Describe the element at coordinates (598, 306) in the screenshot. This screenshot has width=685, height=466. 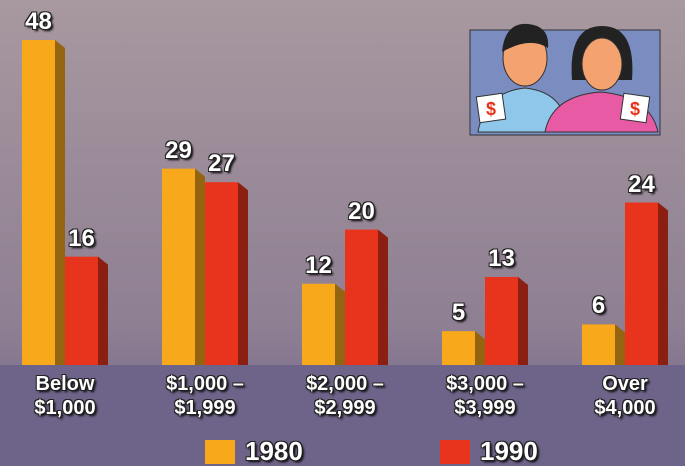
I see `data-label: 6` at that location.